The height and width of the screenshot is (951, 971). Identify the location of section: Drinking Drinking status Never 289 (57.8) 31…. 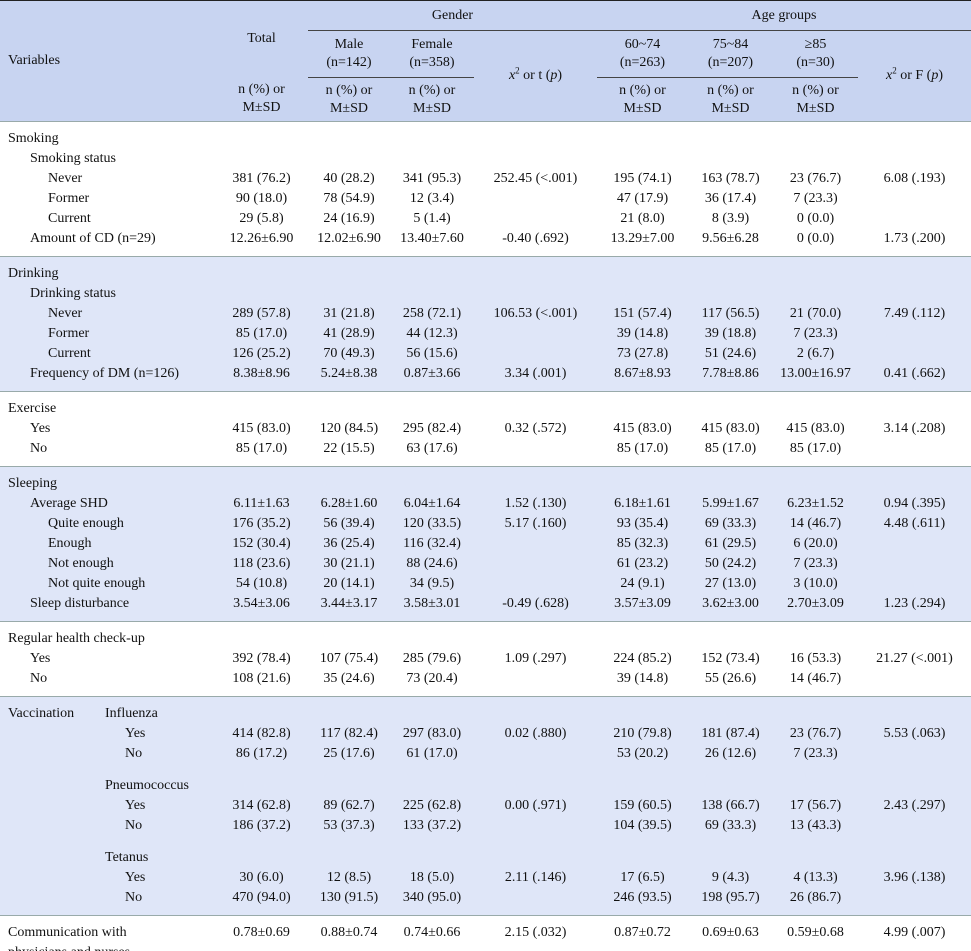
(485, 324).